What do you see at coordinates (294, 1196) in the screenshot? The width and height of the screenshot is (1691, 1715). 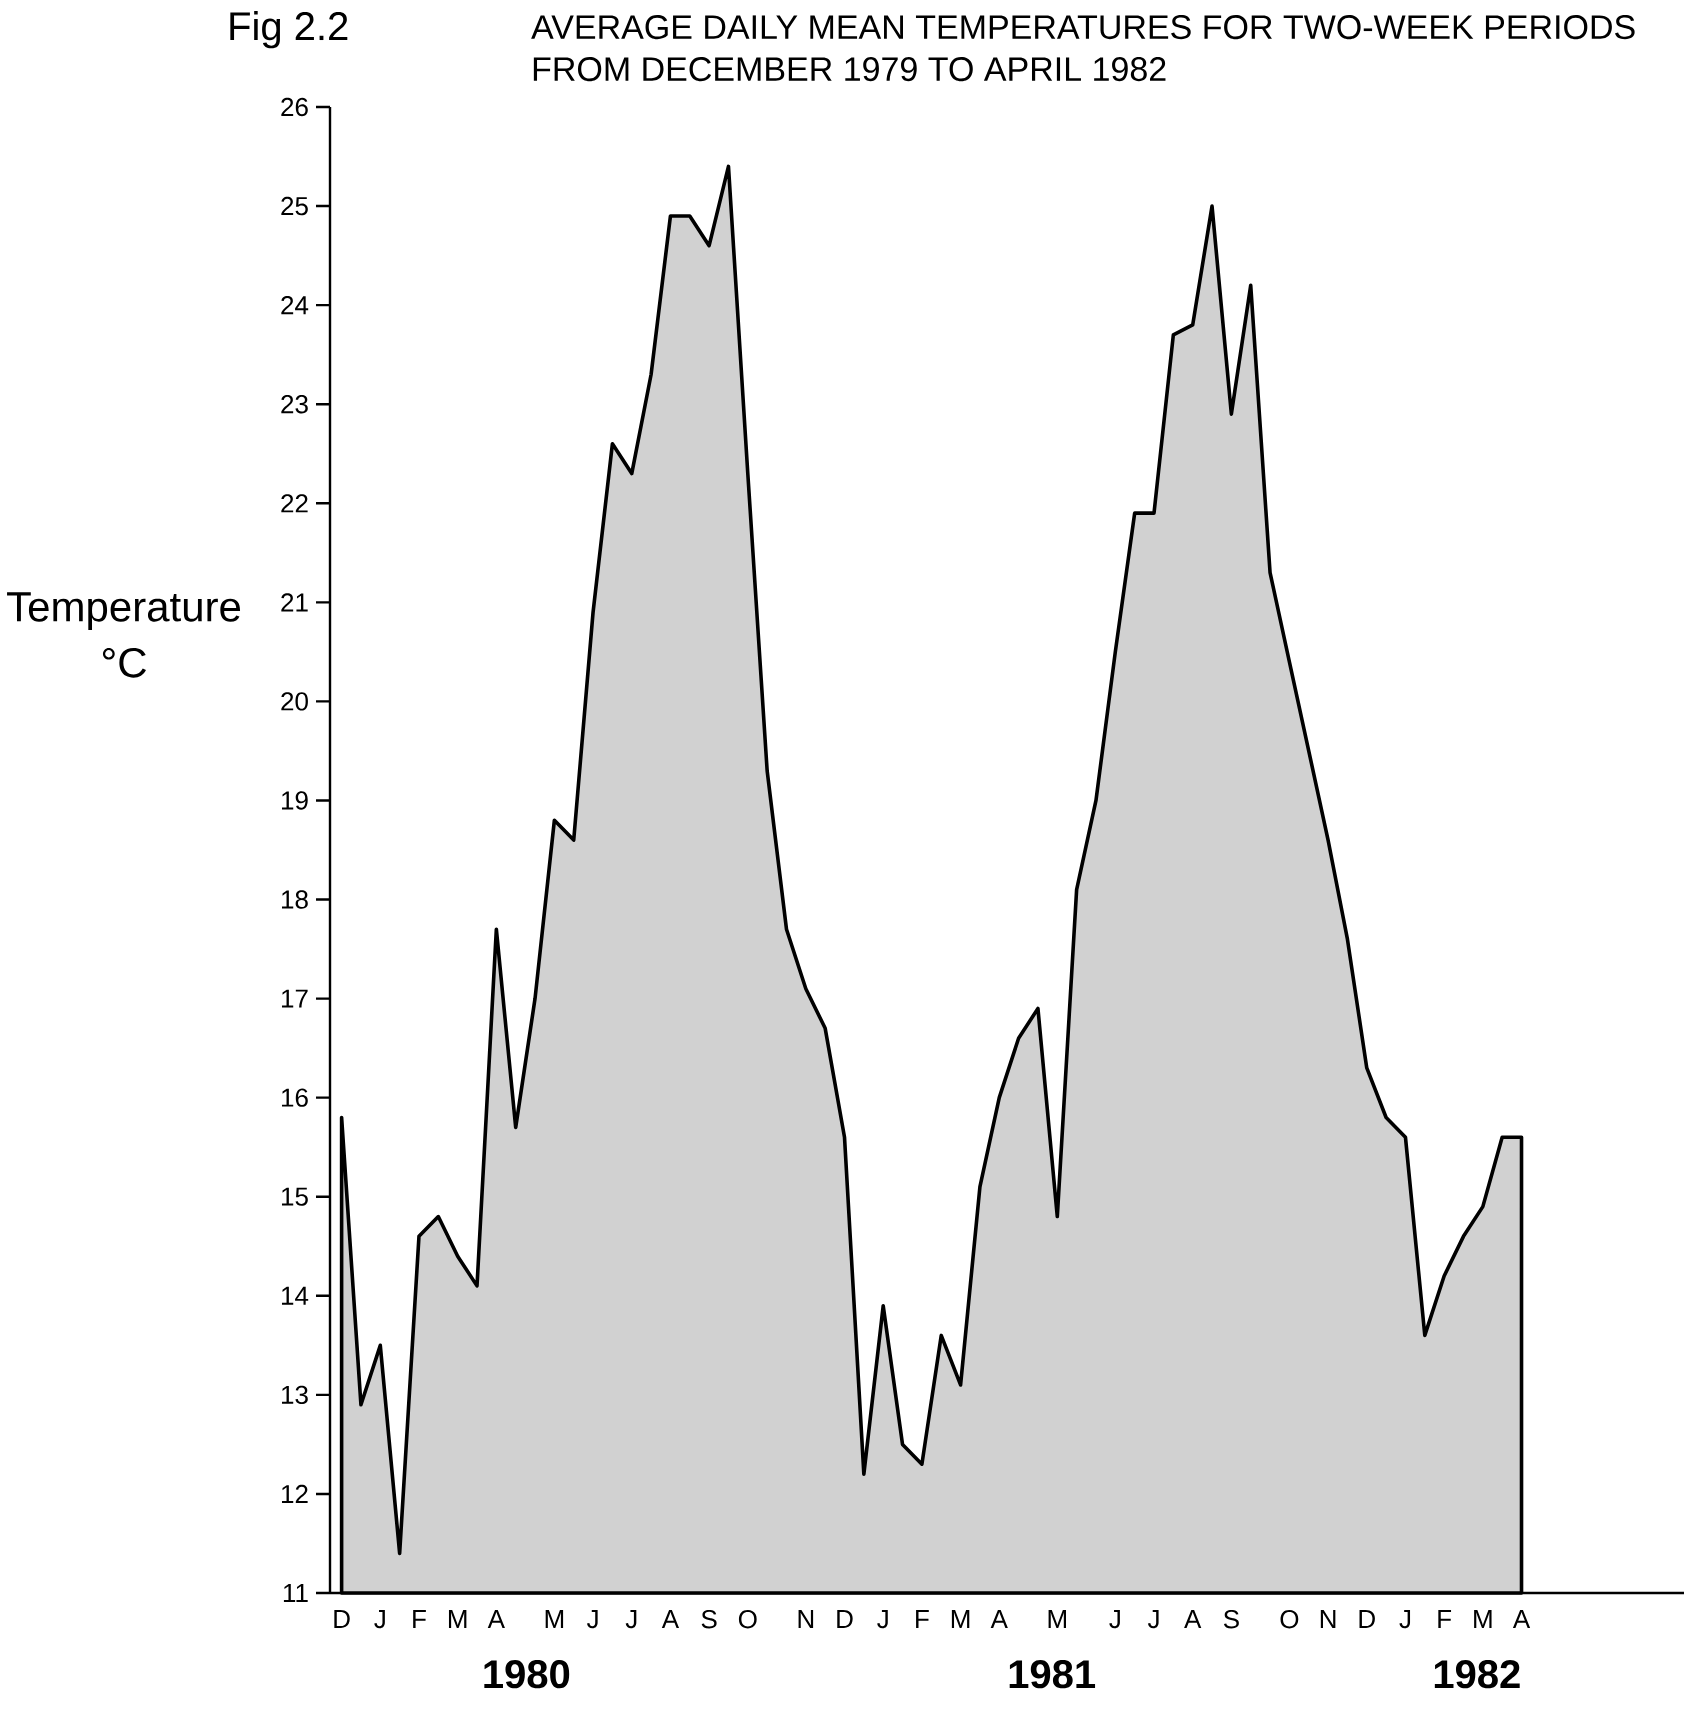 I see `y-tick-label: 15` at bounding box center [294, 1196].